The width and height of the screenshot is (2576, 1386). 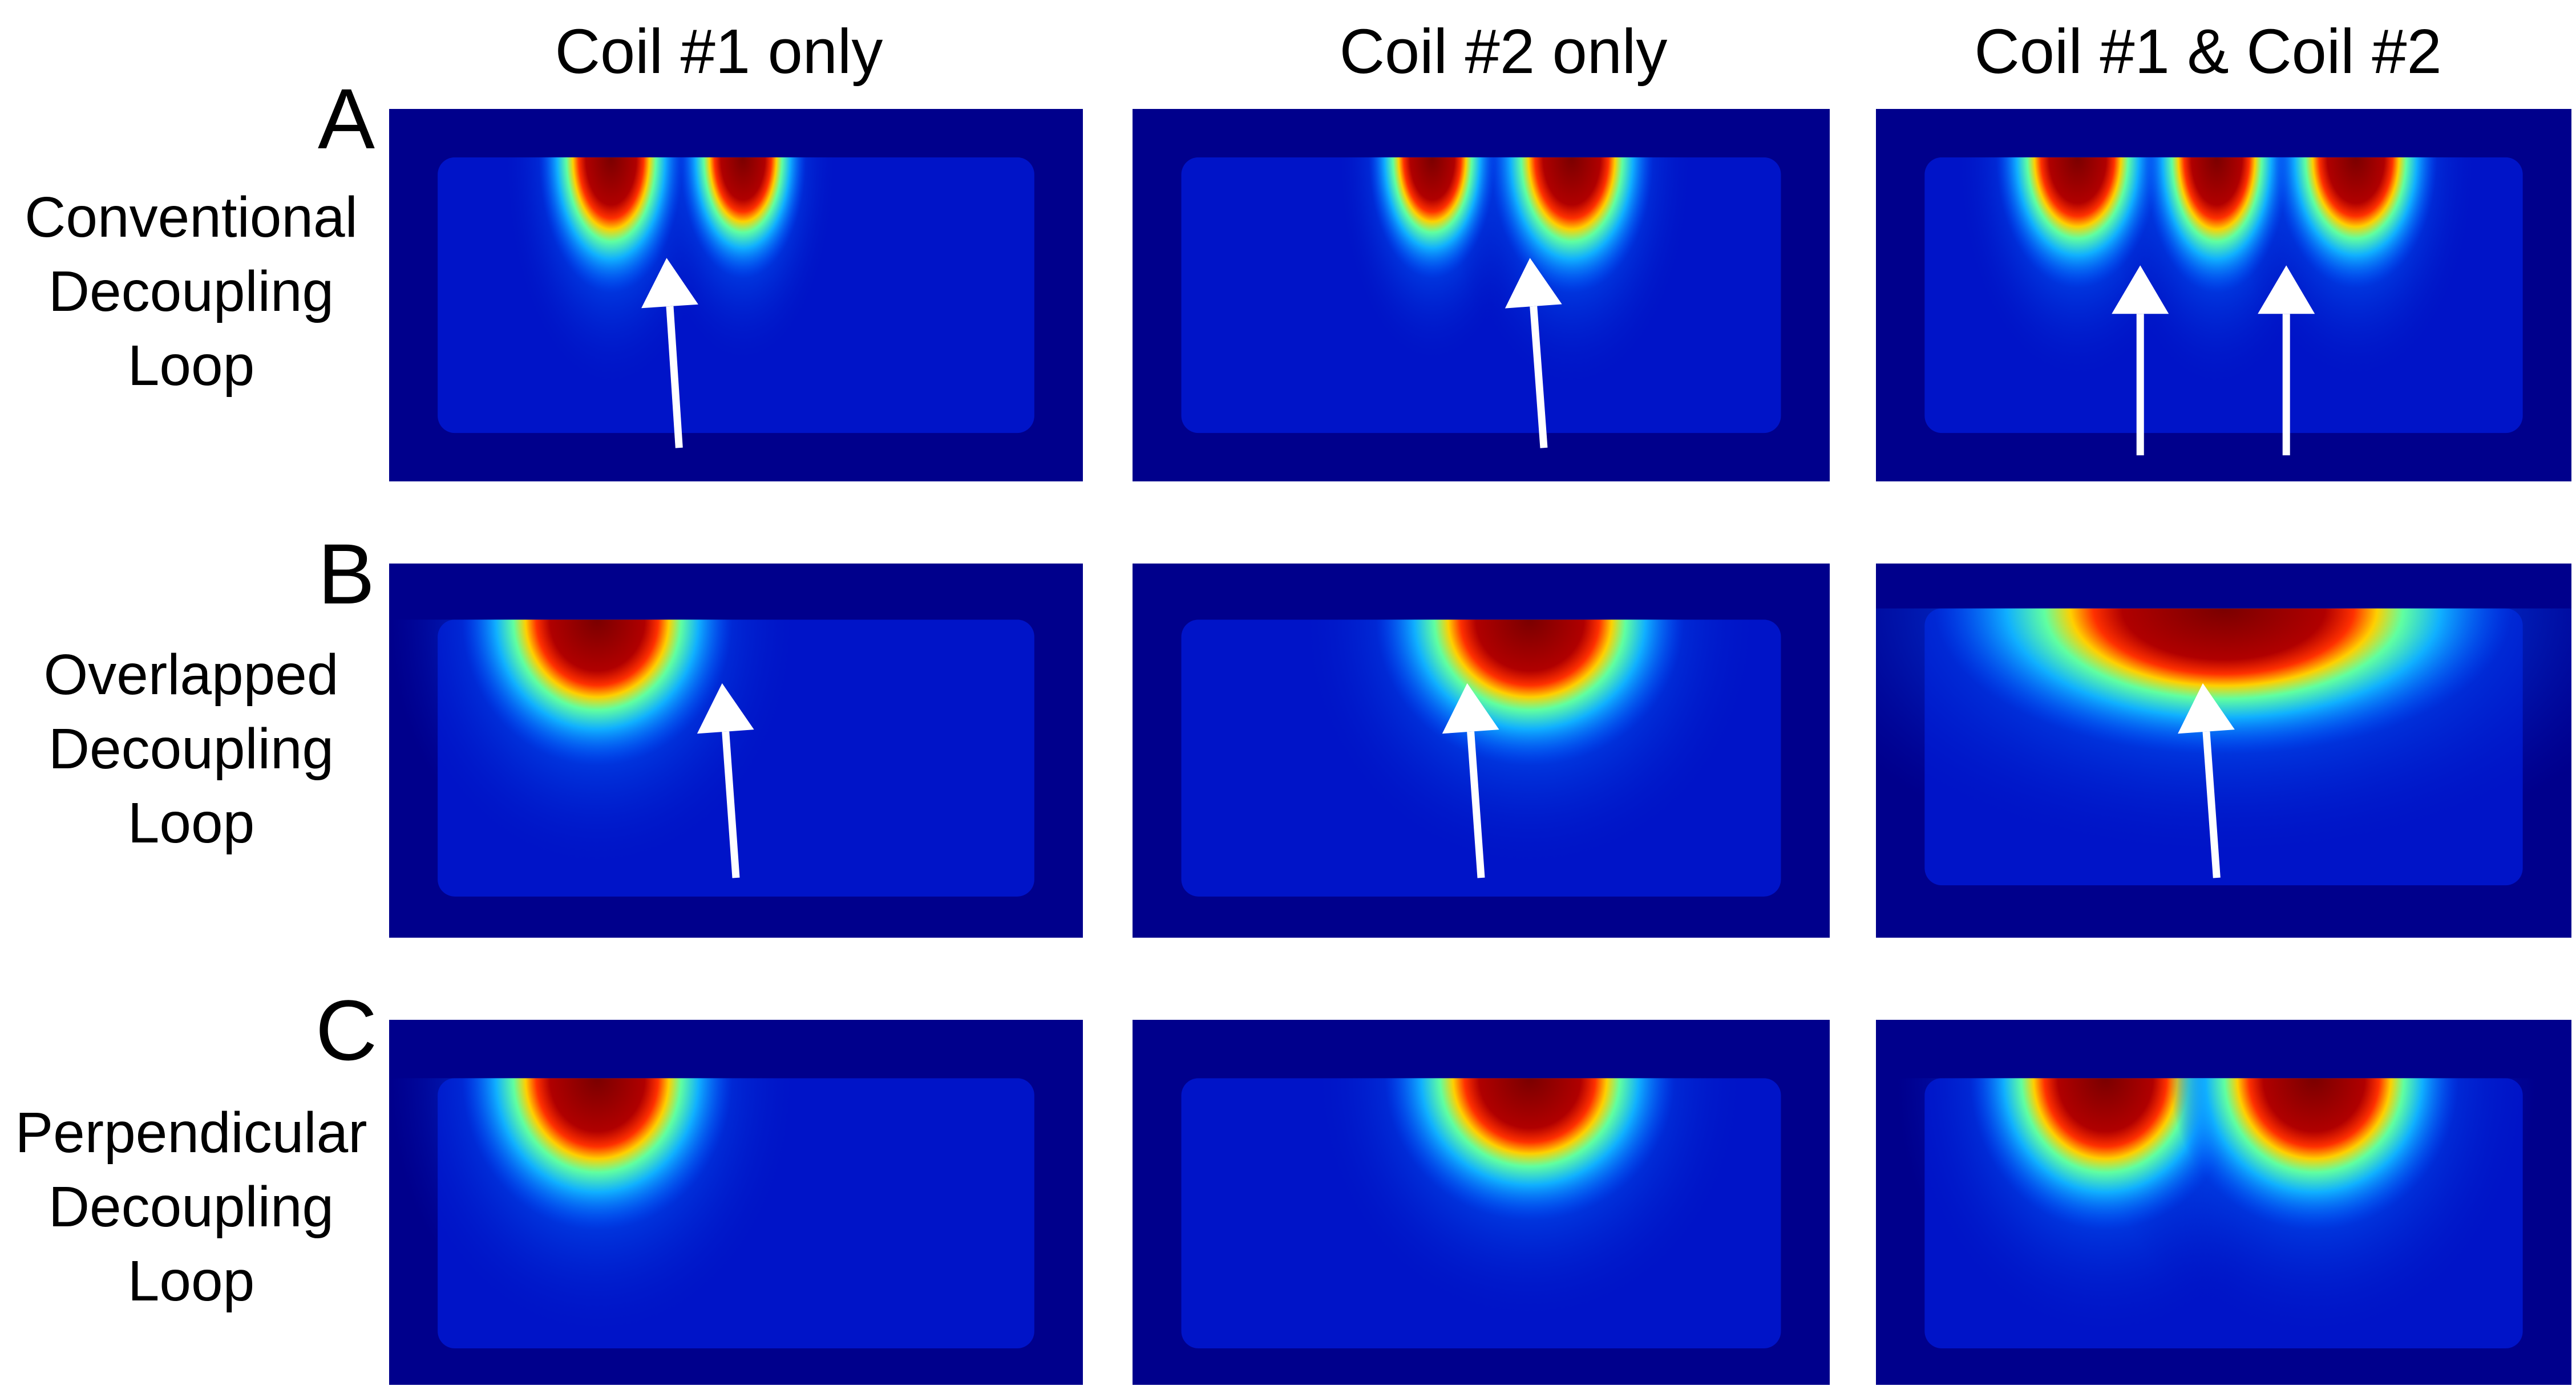 I want to click on row-label: Conventional, so click(x=191, y=217).